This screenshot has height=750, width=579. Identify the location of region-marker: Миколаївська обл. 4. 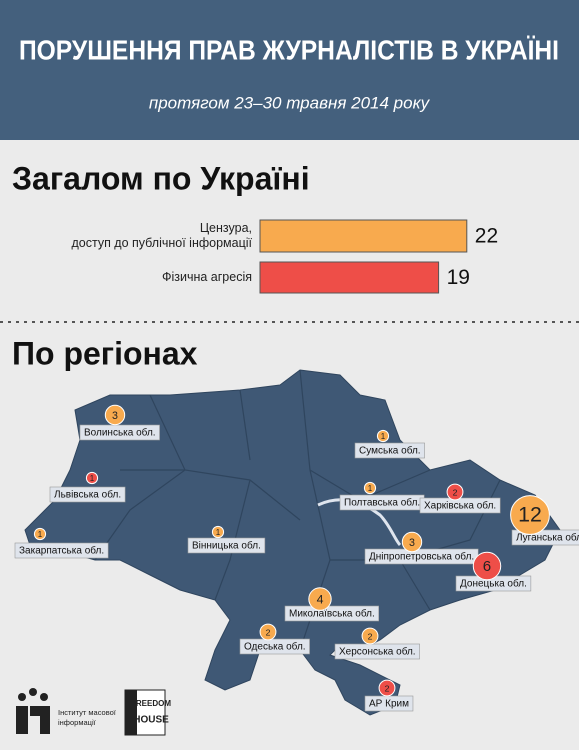
(332, 604).